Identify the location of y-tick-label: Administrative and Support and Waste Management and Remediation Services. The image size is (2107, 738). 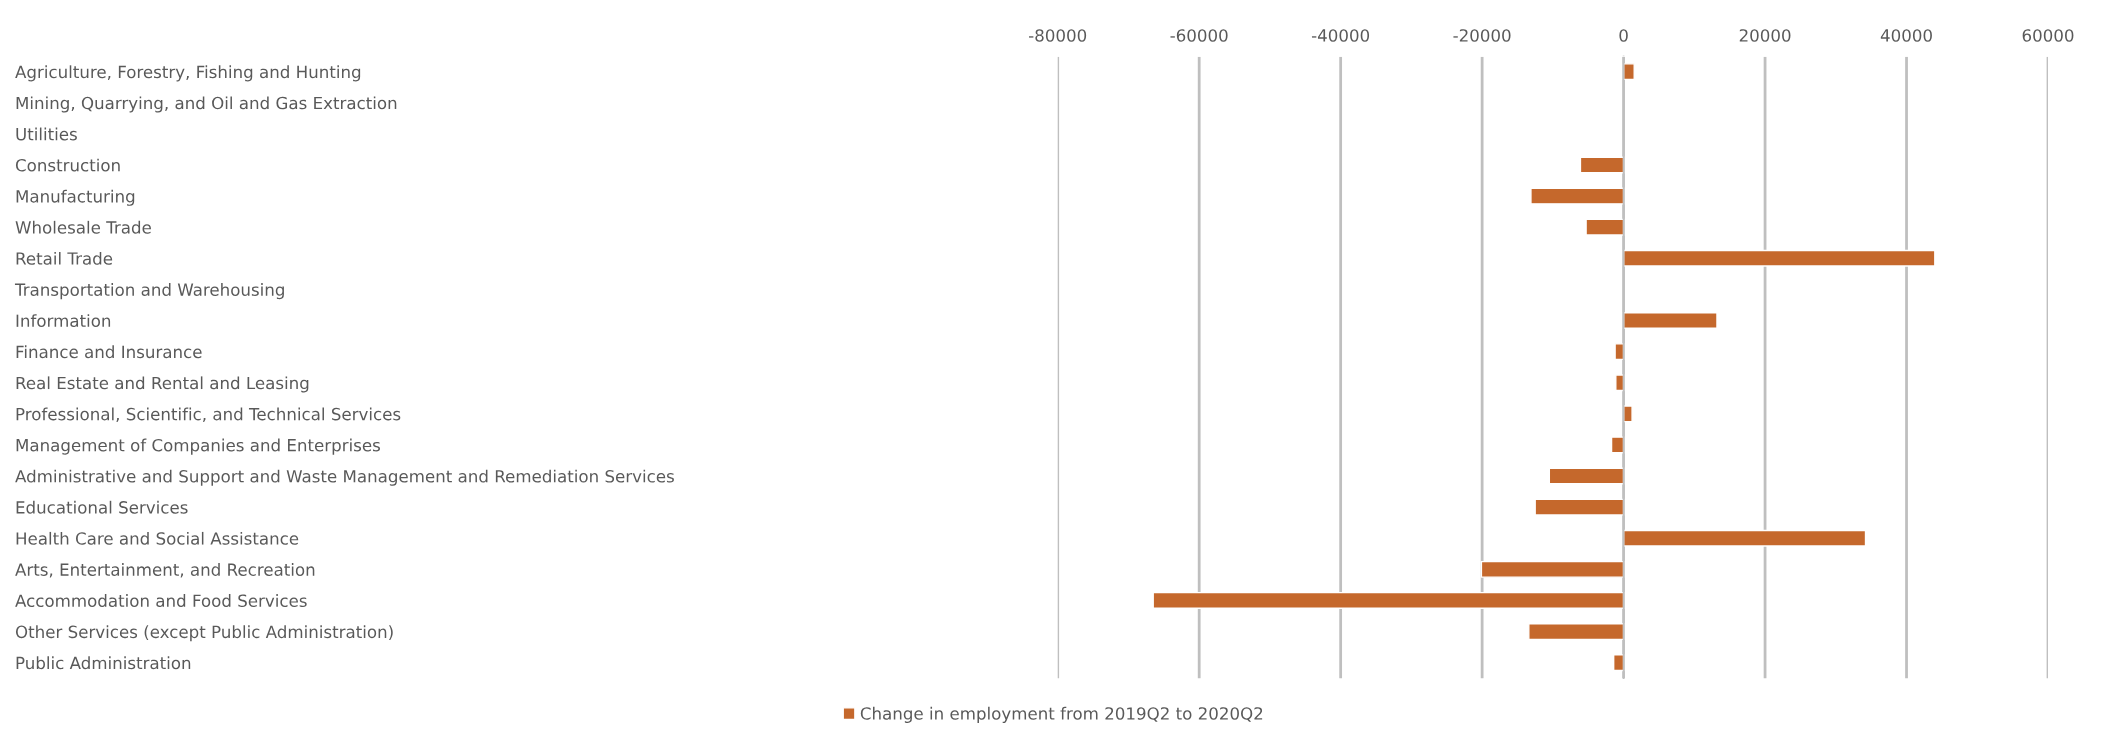
(344, 477).